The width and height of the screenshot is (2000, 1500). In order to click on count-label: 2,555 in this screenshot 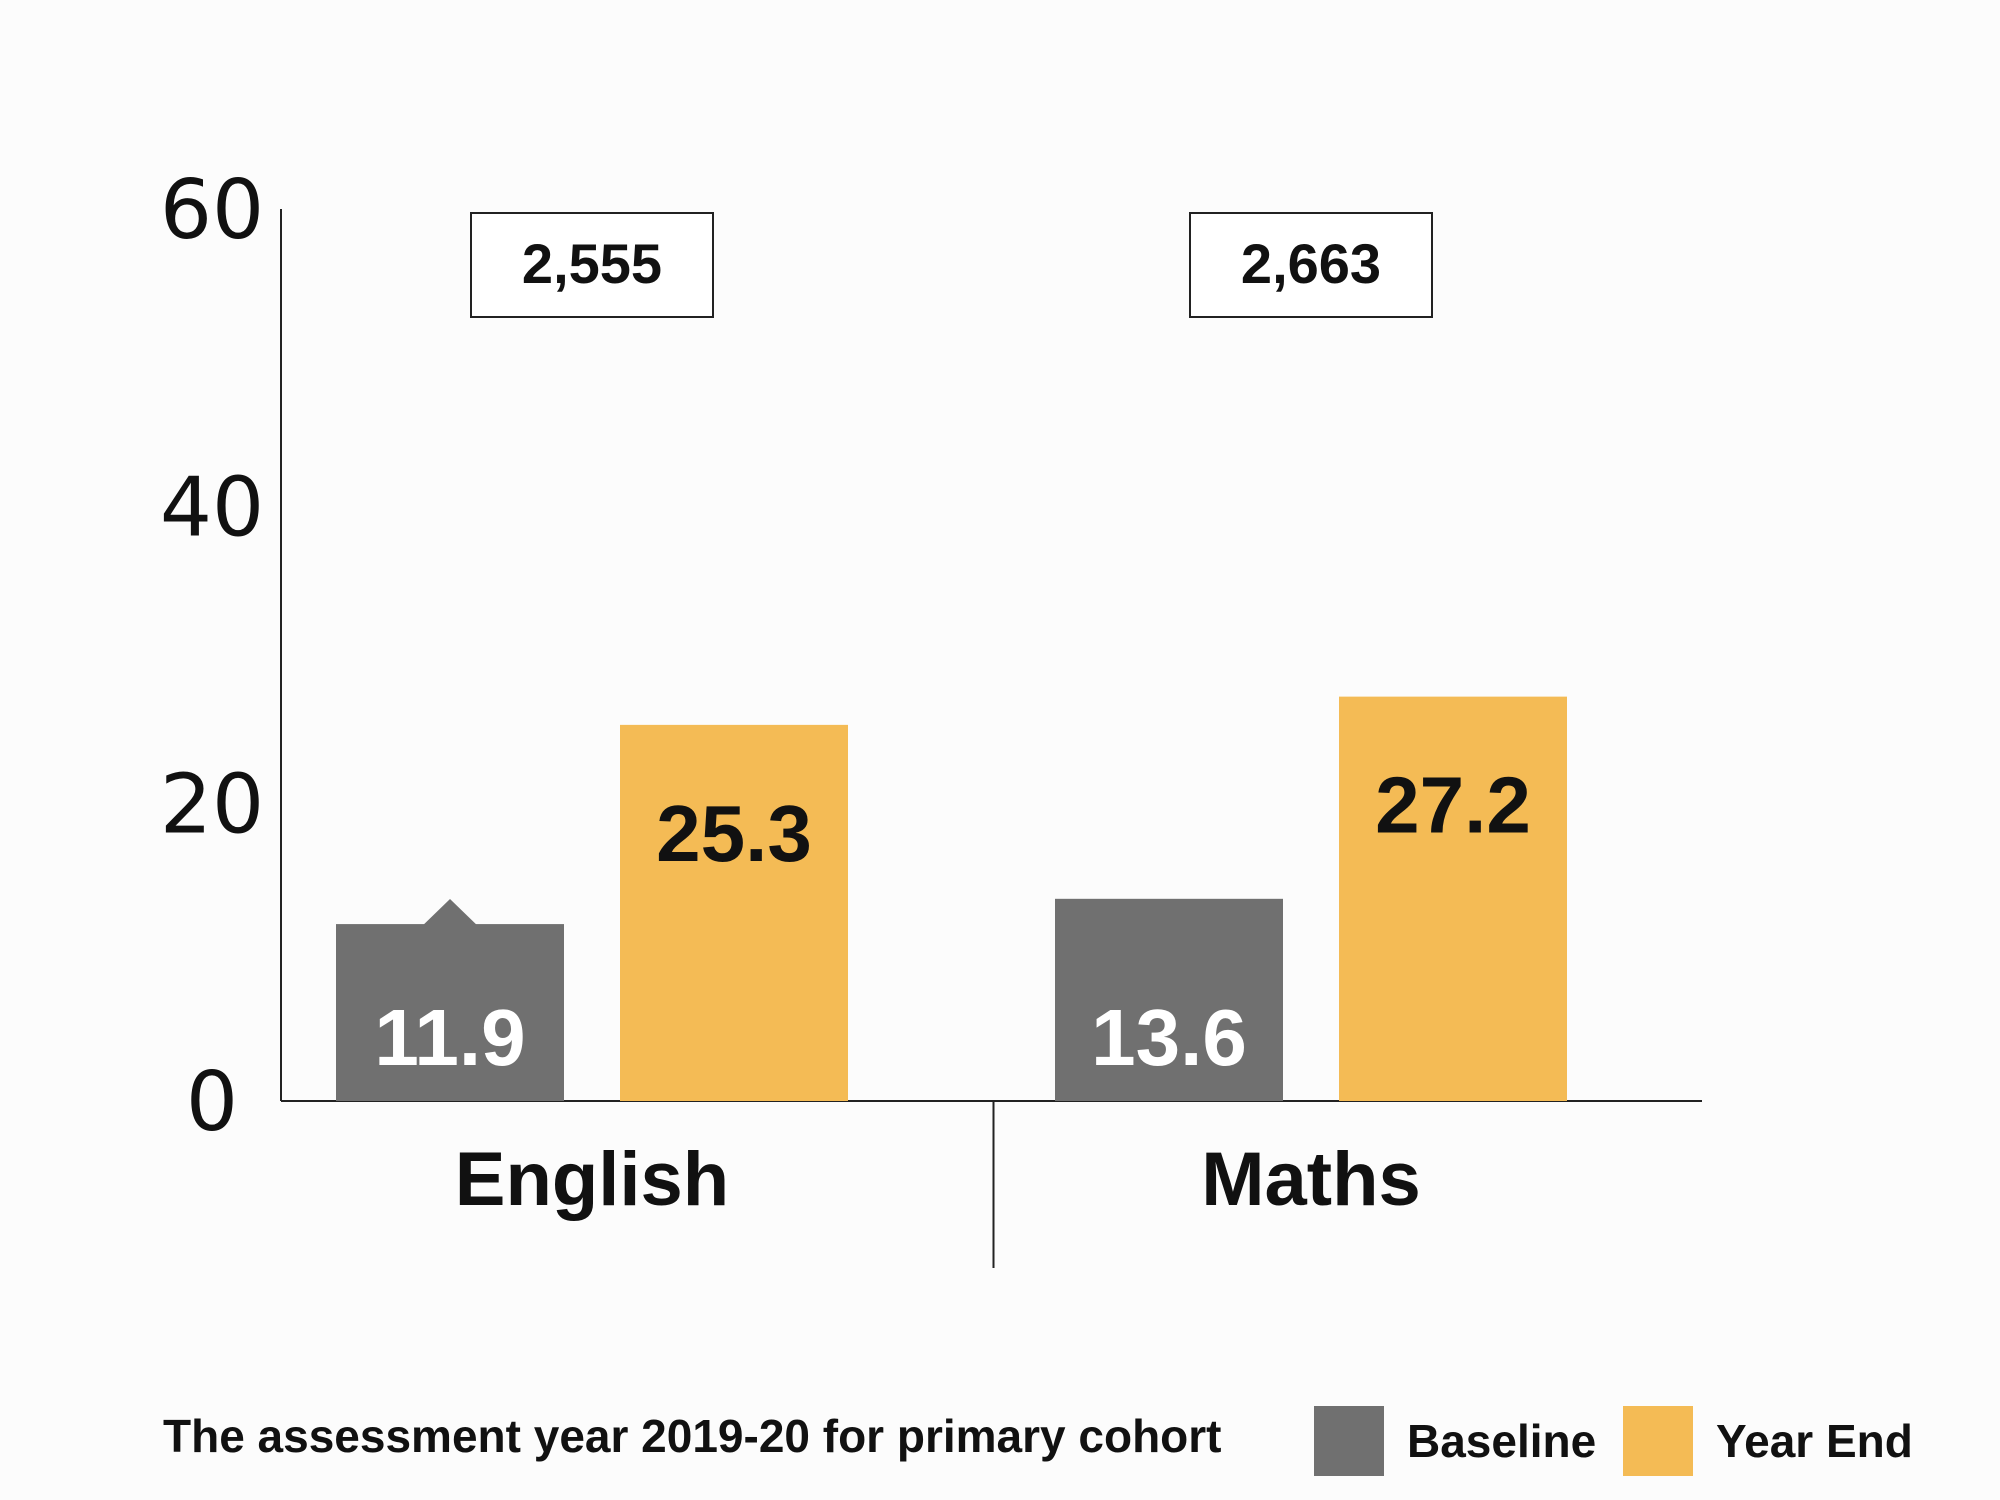, I will do `click(592, 263)`.